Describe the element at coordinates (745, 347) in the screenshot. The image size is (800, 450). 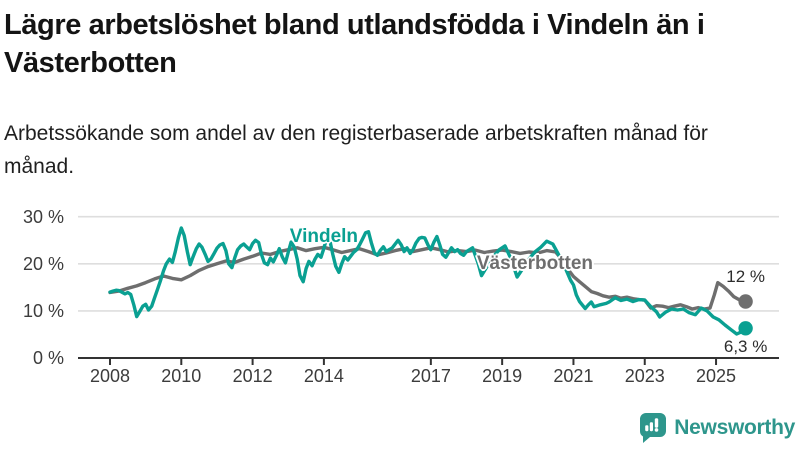
I see `end-value-vindeln: 6,3 %` at that location.